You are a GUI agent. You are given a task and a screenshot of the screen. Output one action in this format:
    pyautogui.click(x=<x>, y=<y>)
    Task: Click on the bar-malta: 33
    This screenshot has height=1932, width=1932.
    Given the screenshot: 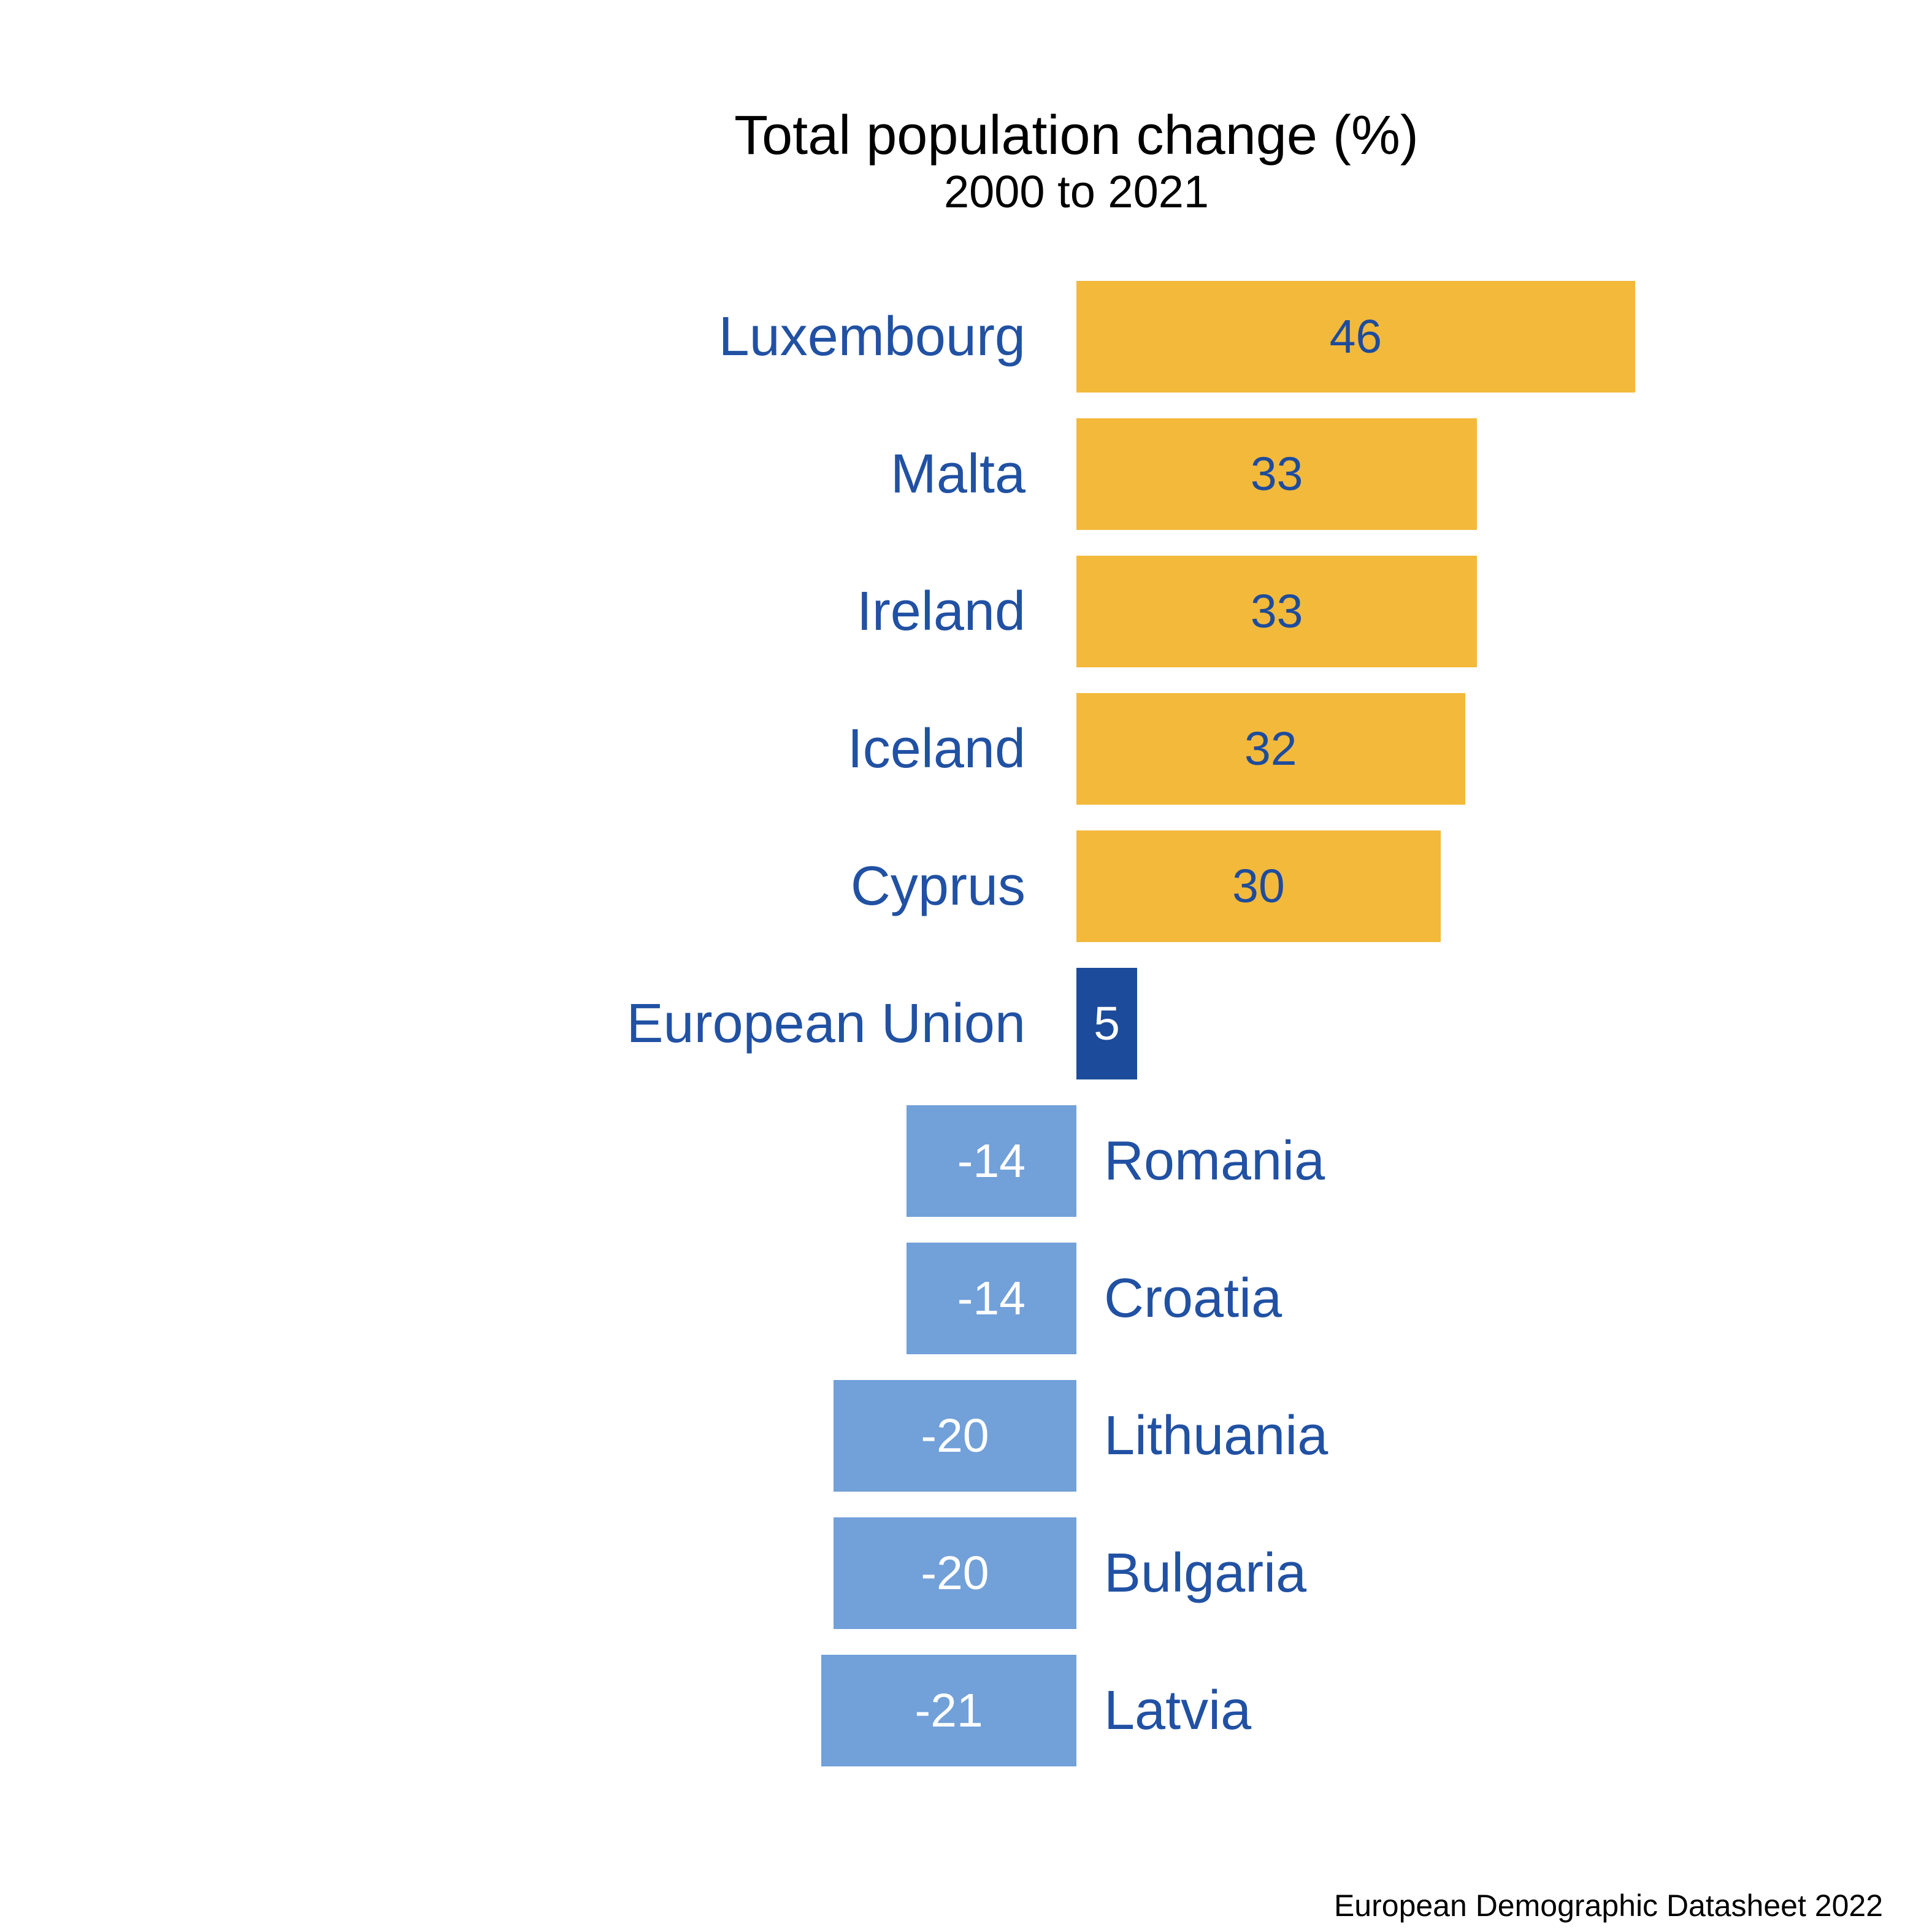 What is the action you would take?
    pyautogui.click(x=1277, y=474)
    